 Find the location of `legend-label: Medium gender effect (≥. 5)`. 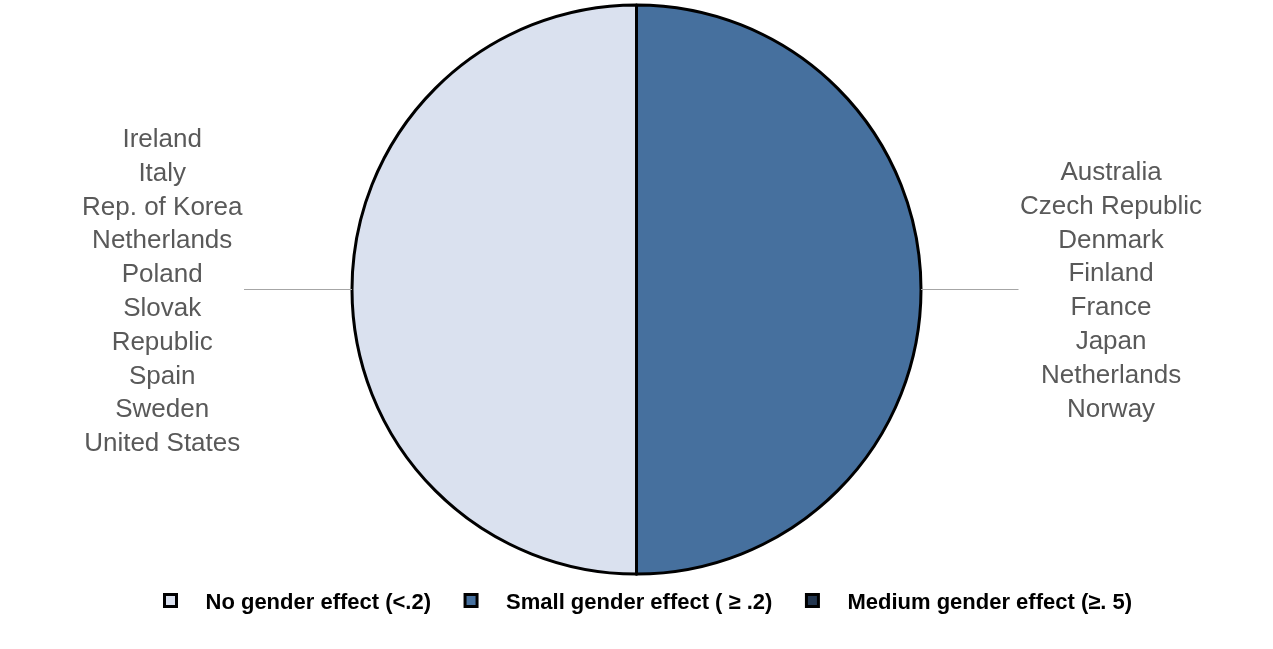

legend-label: Medium gender effect (≥. 5) is located at coordinates (990, 602).